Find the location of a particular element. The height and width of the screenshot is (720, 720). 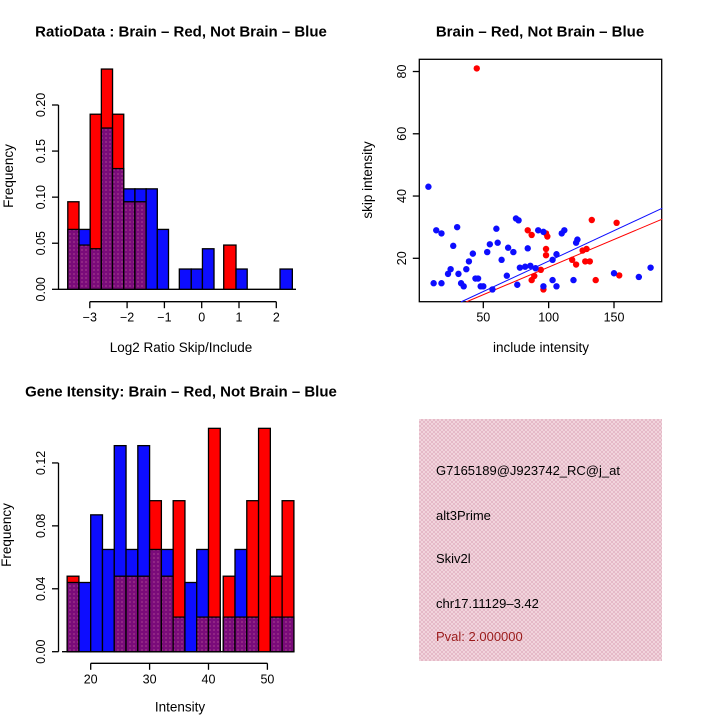

svg-text: 1 is located at coordinates (239, 318).